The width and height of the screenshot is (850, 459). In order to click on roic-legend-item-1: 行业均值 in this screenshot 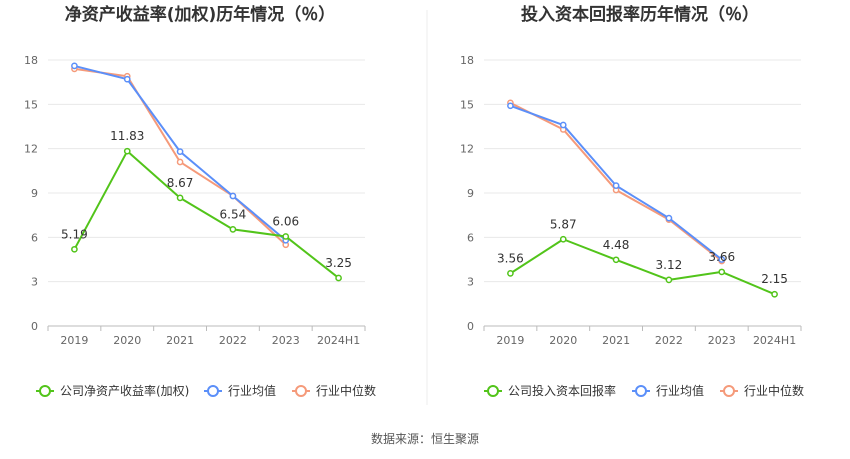, I will do `click(668, 390)`.